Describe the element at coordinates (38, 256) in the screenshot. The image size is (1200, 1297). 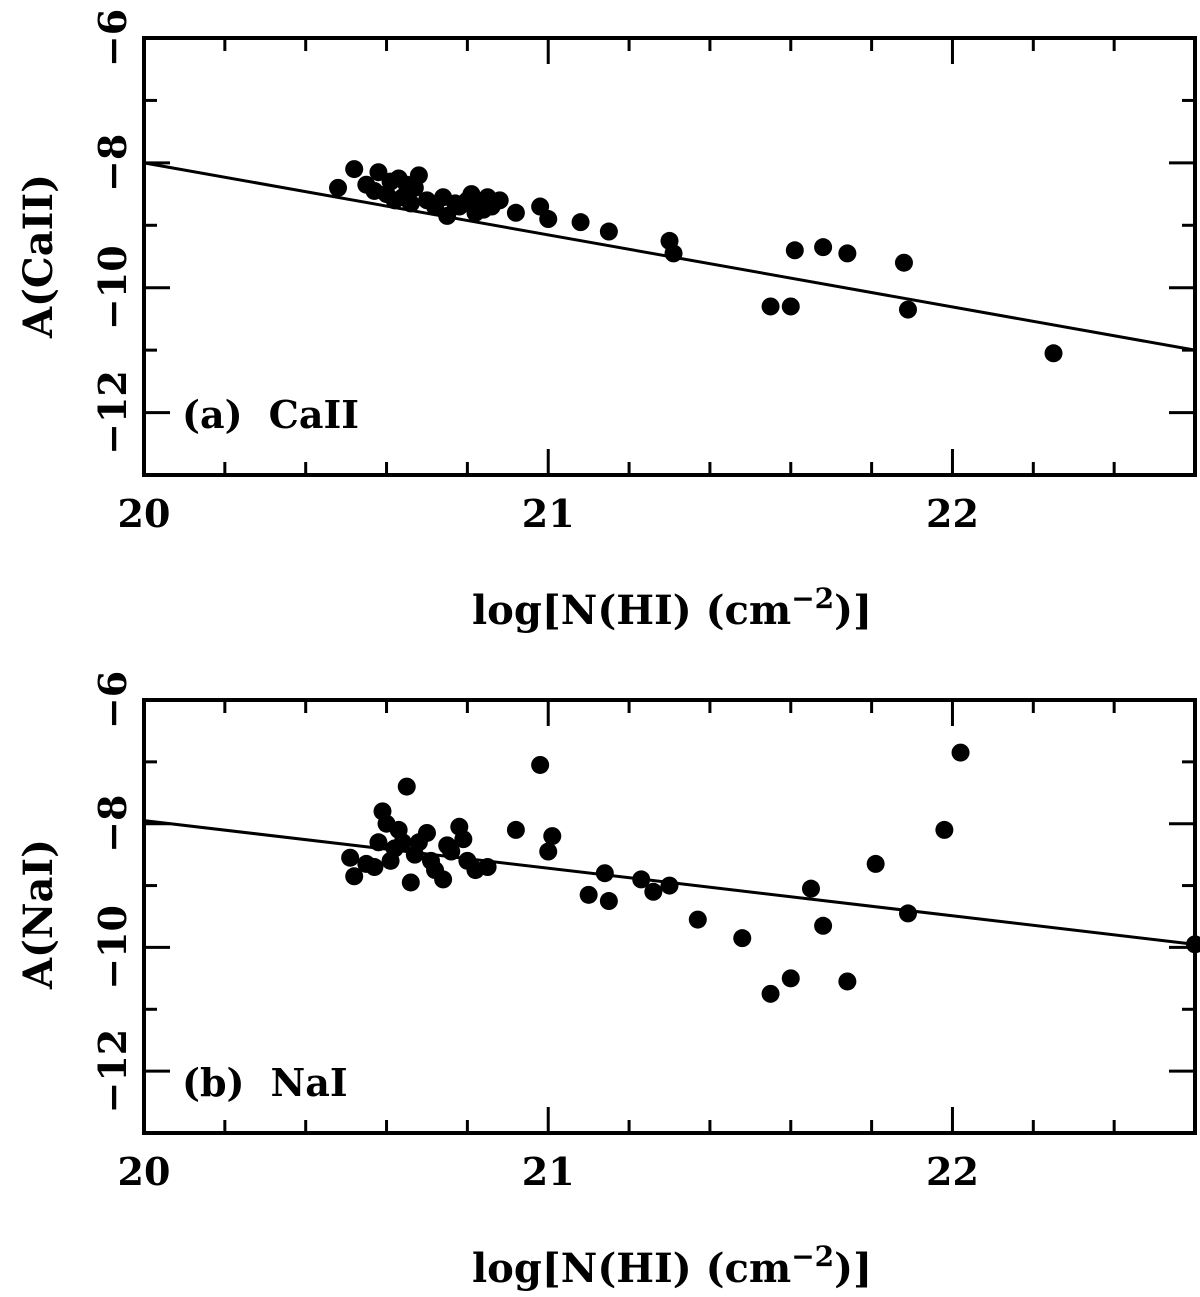
I see `y-axis-title: A(CaII)` at that location.